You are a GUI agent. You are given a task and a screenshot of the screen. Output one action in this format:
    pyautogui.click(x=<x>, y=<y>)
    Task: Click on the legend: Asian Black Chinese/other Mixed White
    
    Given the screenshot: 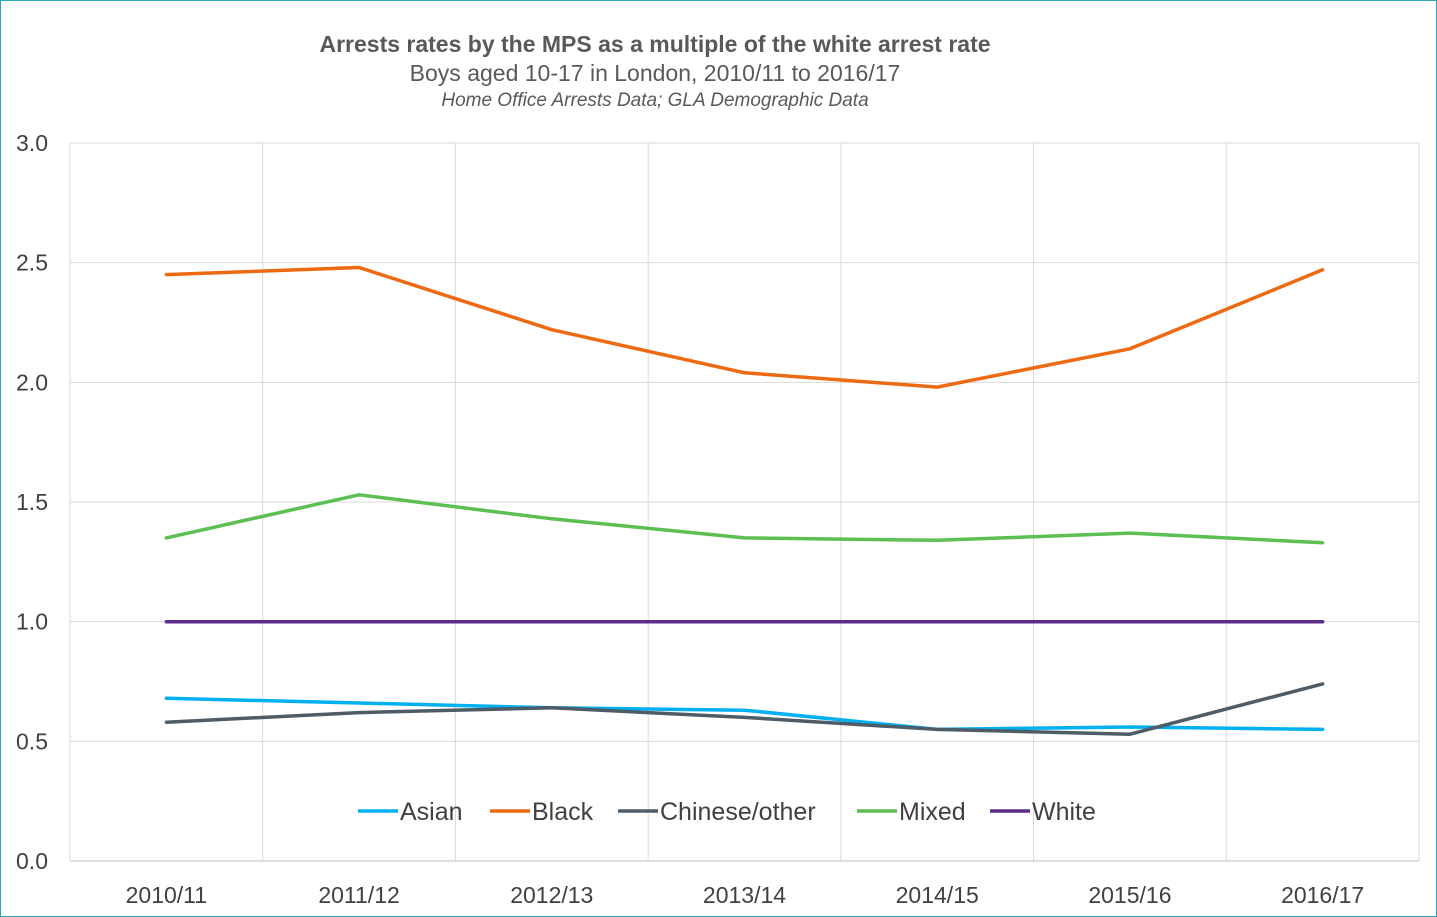 What is the action you would take?
    pyautogui.click(x=727, y=812)
    